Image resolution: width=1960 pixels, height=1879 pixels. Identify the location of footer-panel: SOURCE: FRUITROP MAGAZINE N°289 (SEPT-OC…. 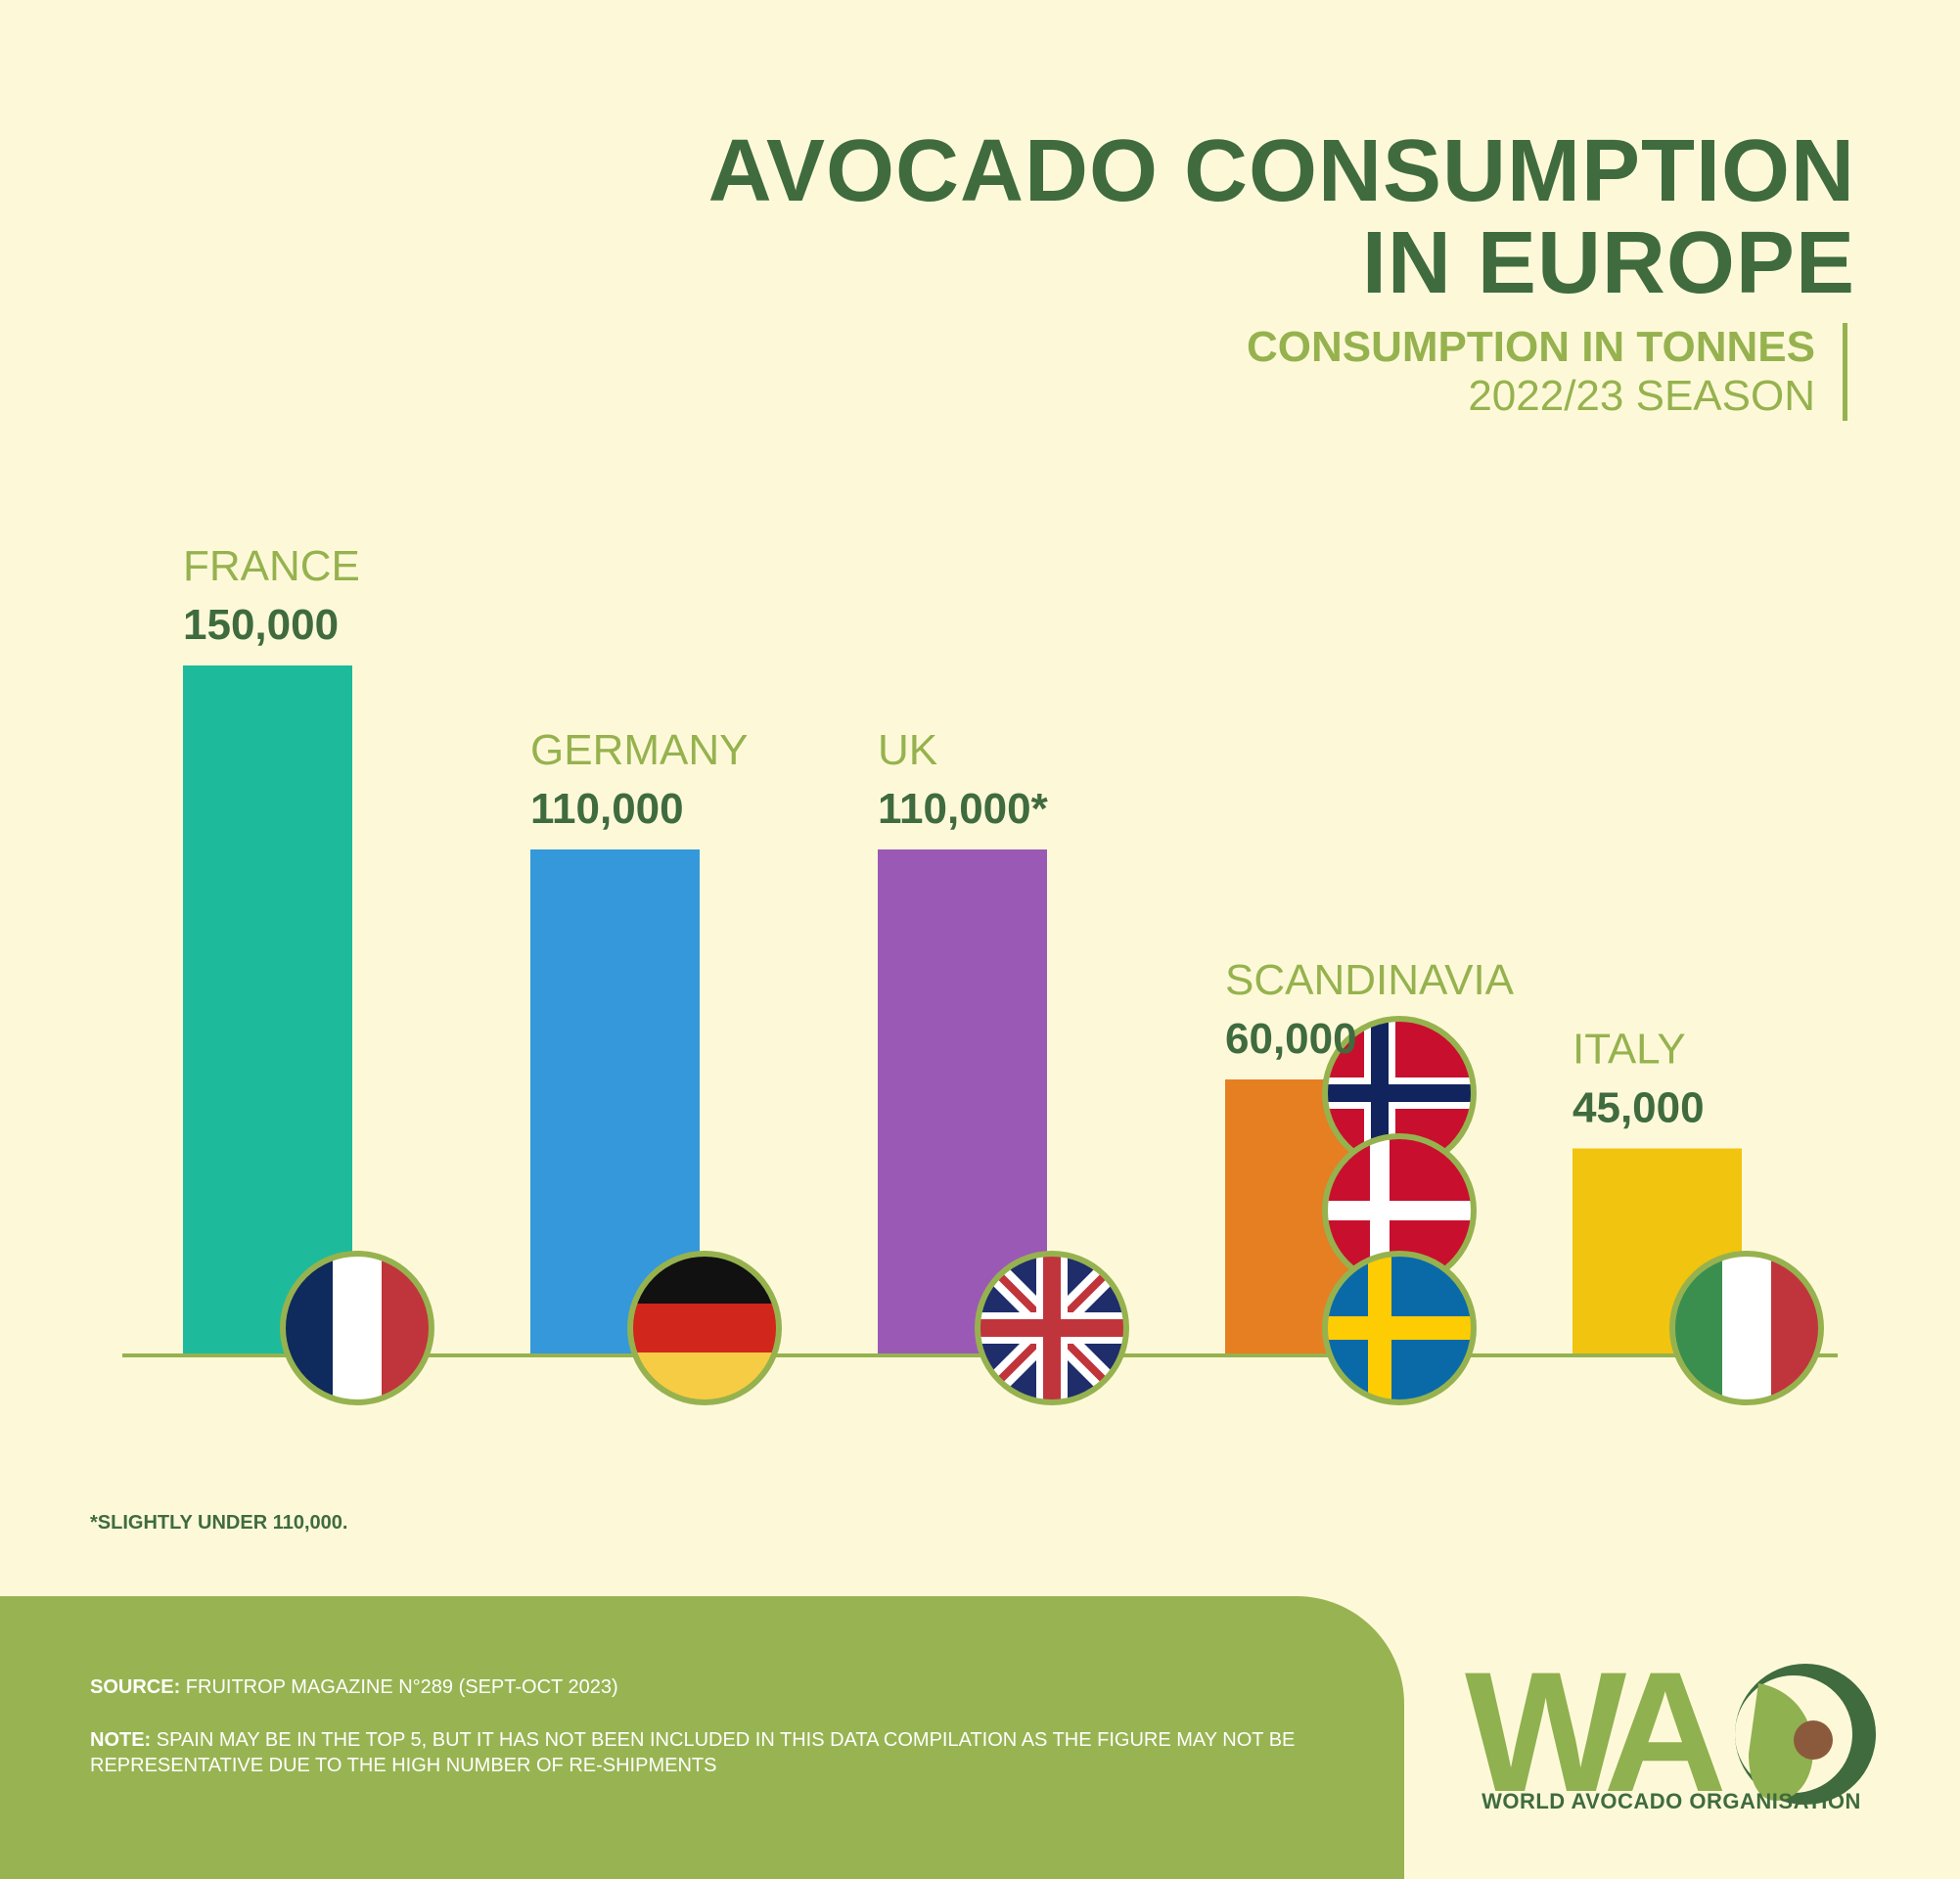
(702, 1737).